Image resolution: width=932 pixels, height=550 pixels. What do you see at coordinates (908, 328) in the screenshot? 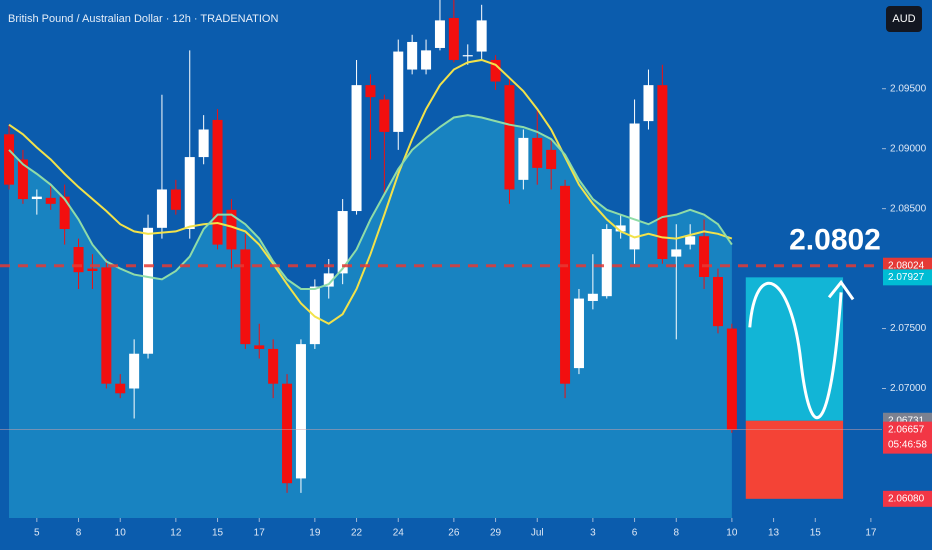
I see `y-tick-label: 2.07500` at bounding box center [908, 328].